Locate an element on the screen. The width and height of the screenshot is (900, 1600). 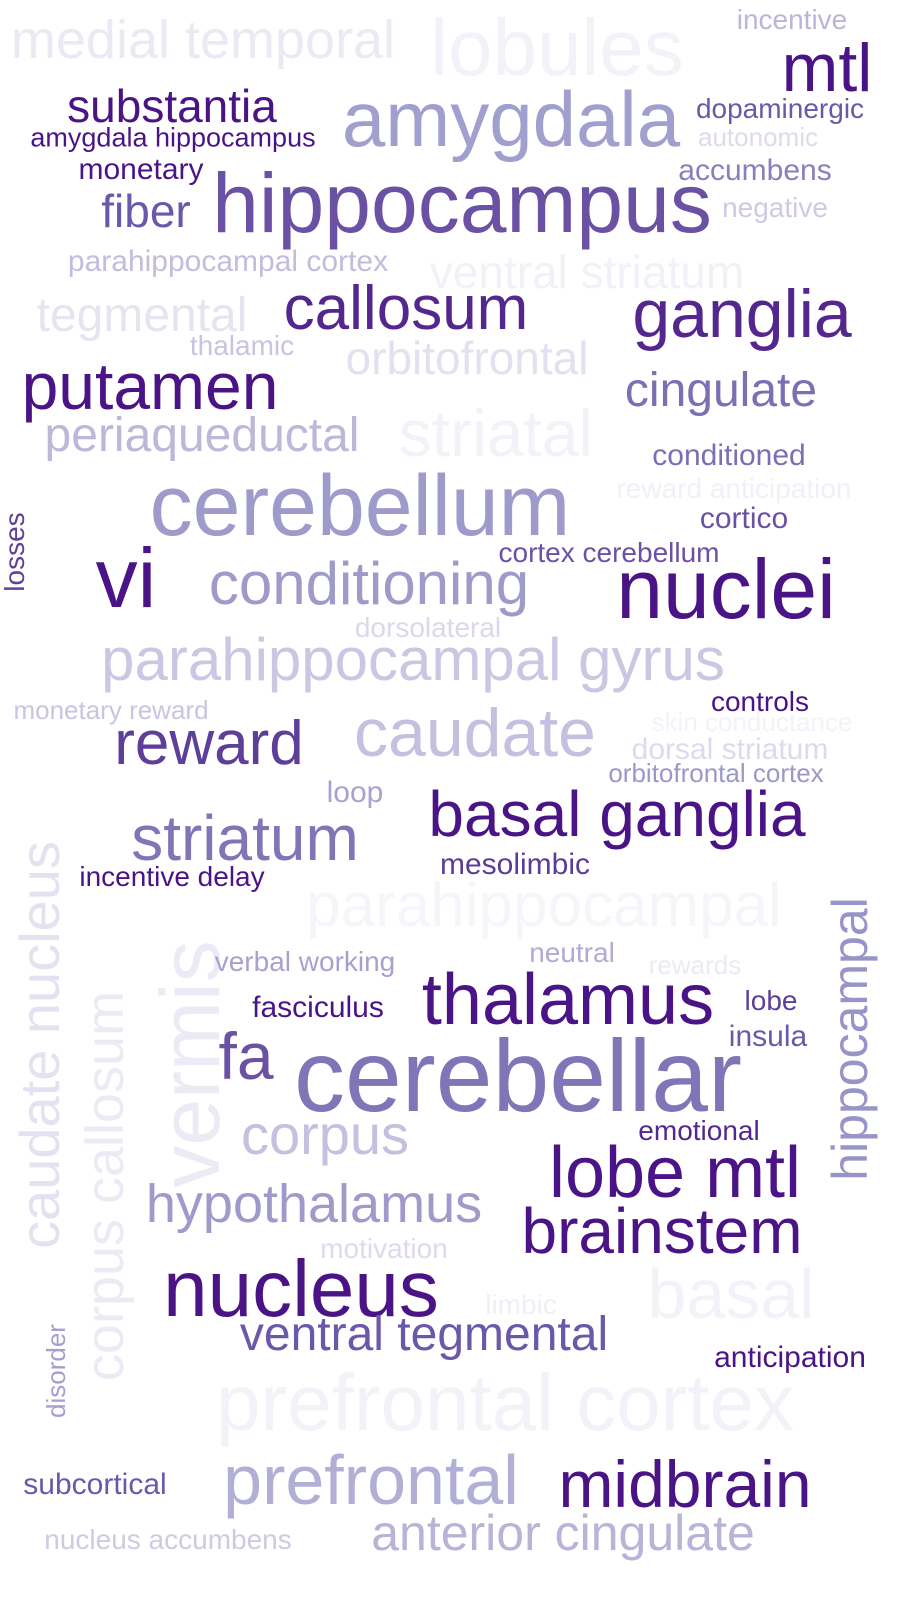
word-53: verbal working is located at coordinates (305, 961).